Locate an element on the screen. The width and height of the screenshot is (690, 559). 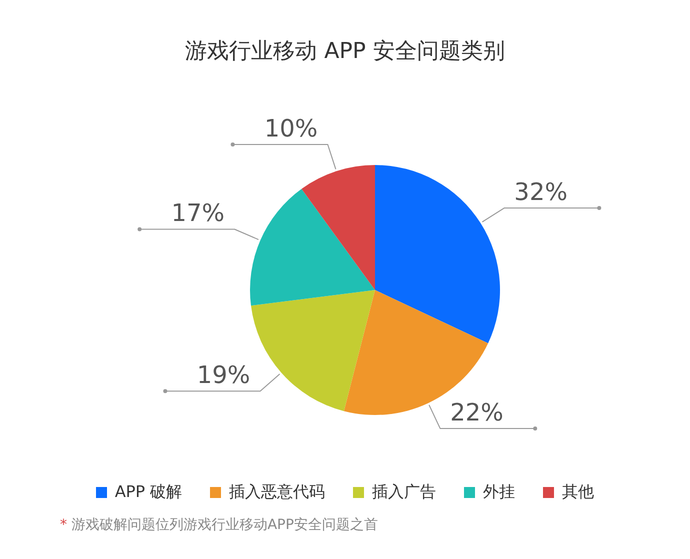
chart-title: 游戏行业移动 APP 安全问题类别 is located at coordinates (345, 52).